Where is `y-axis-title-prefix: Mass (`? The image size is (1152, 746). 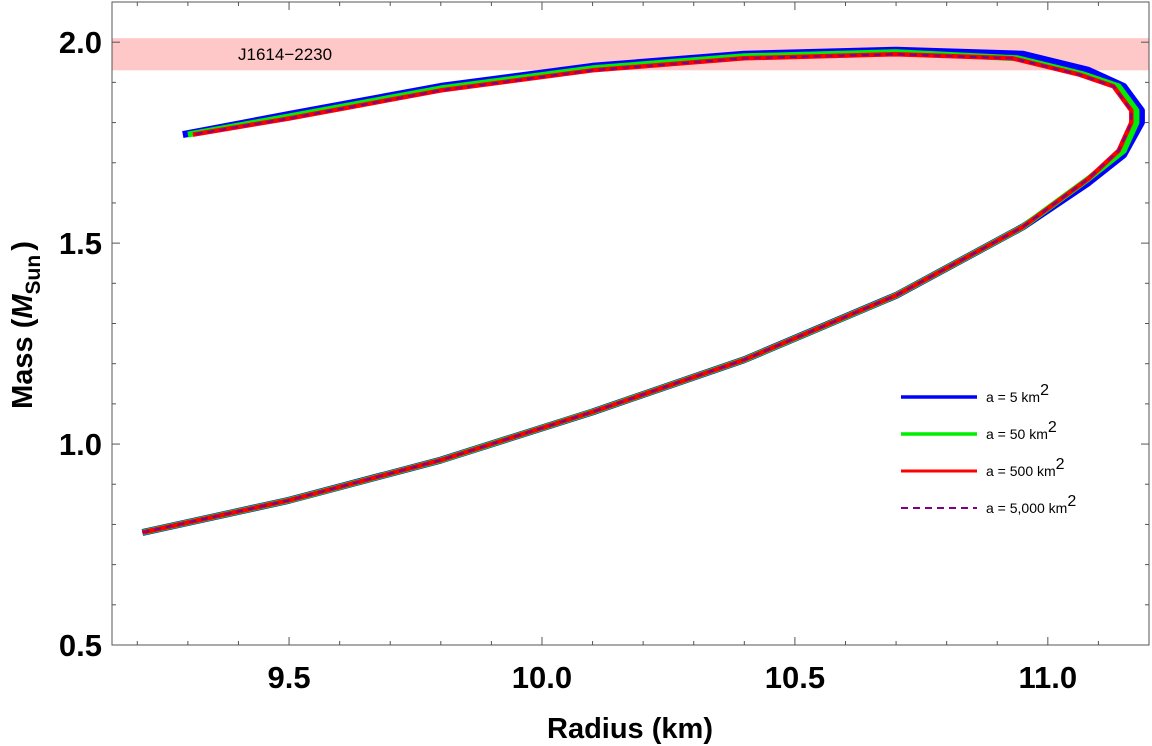
y-axis-title-prefix: Mass ( is located at coordinates (23, 363).